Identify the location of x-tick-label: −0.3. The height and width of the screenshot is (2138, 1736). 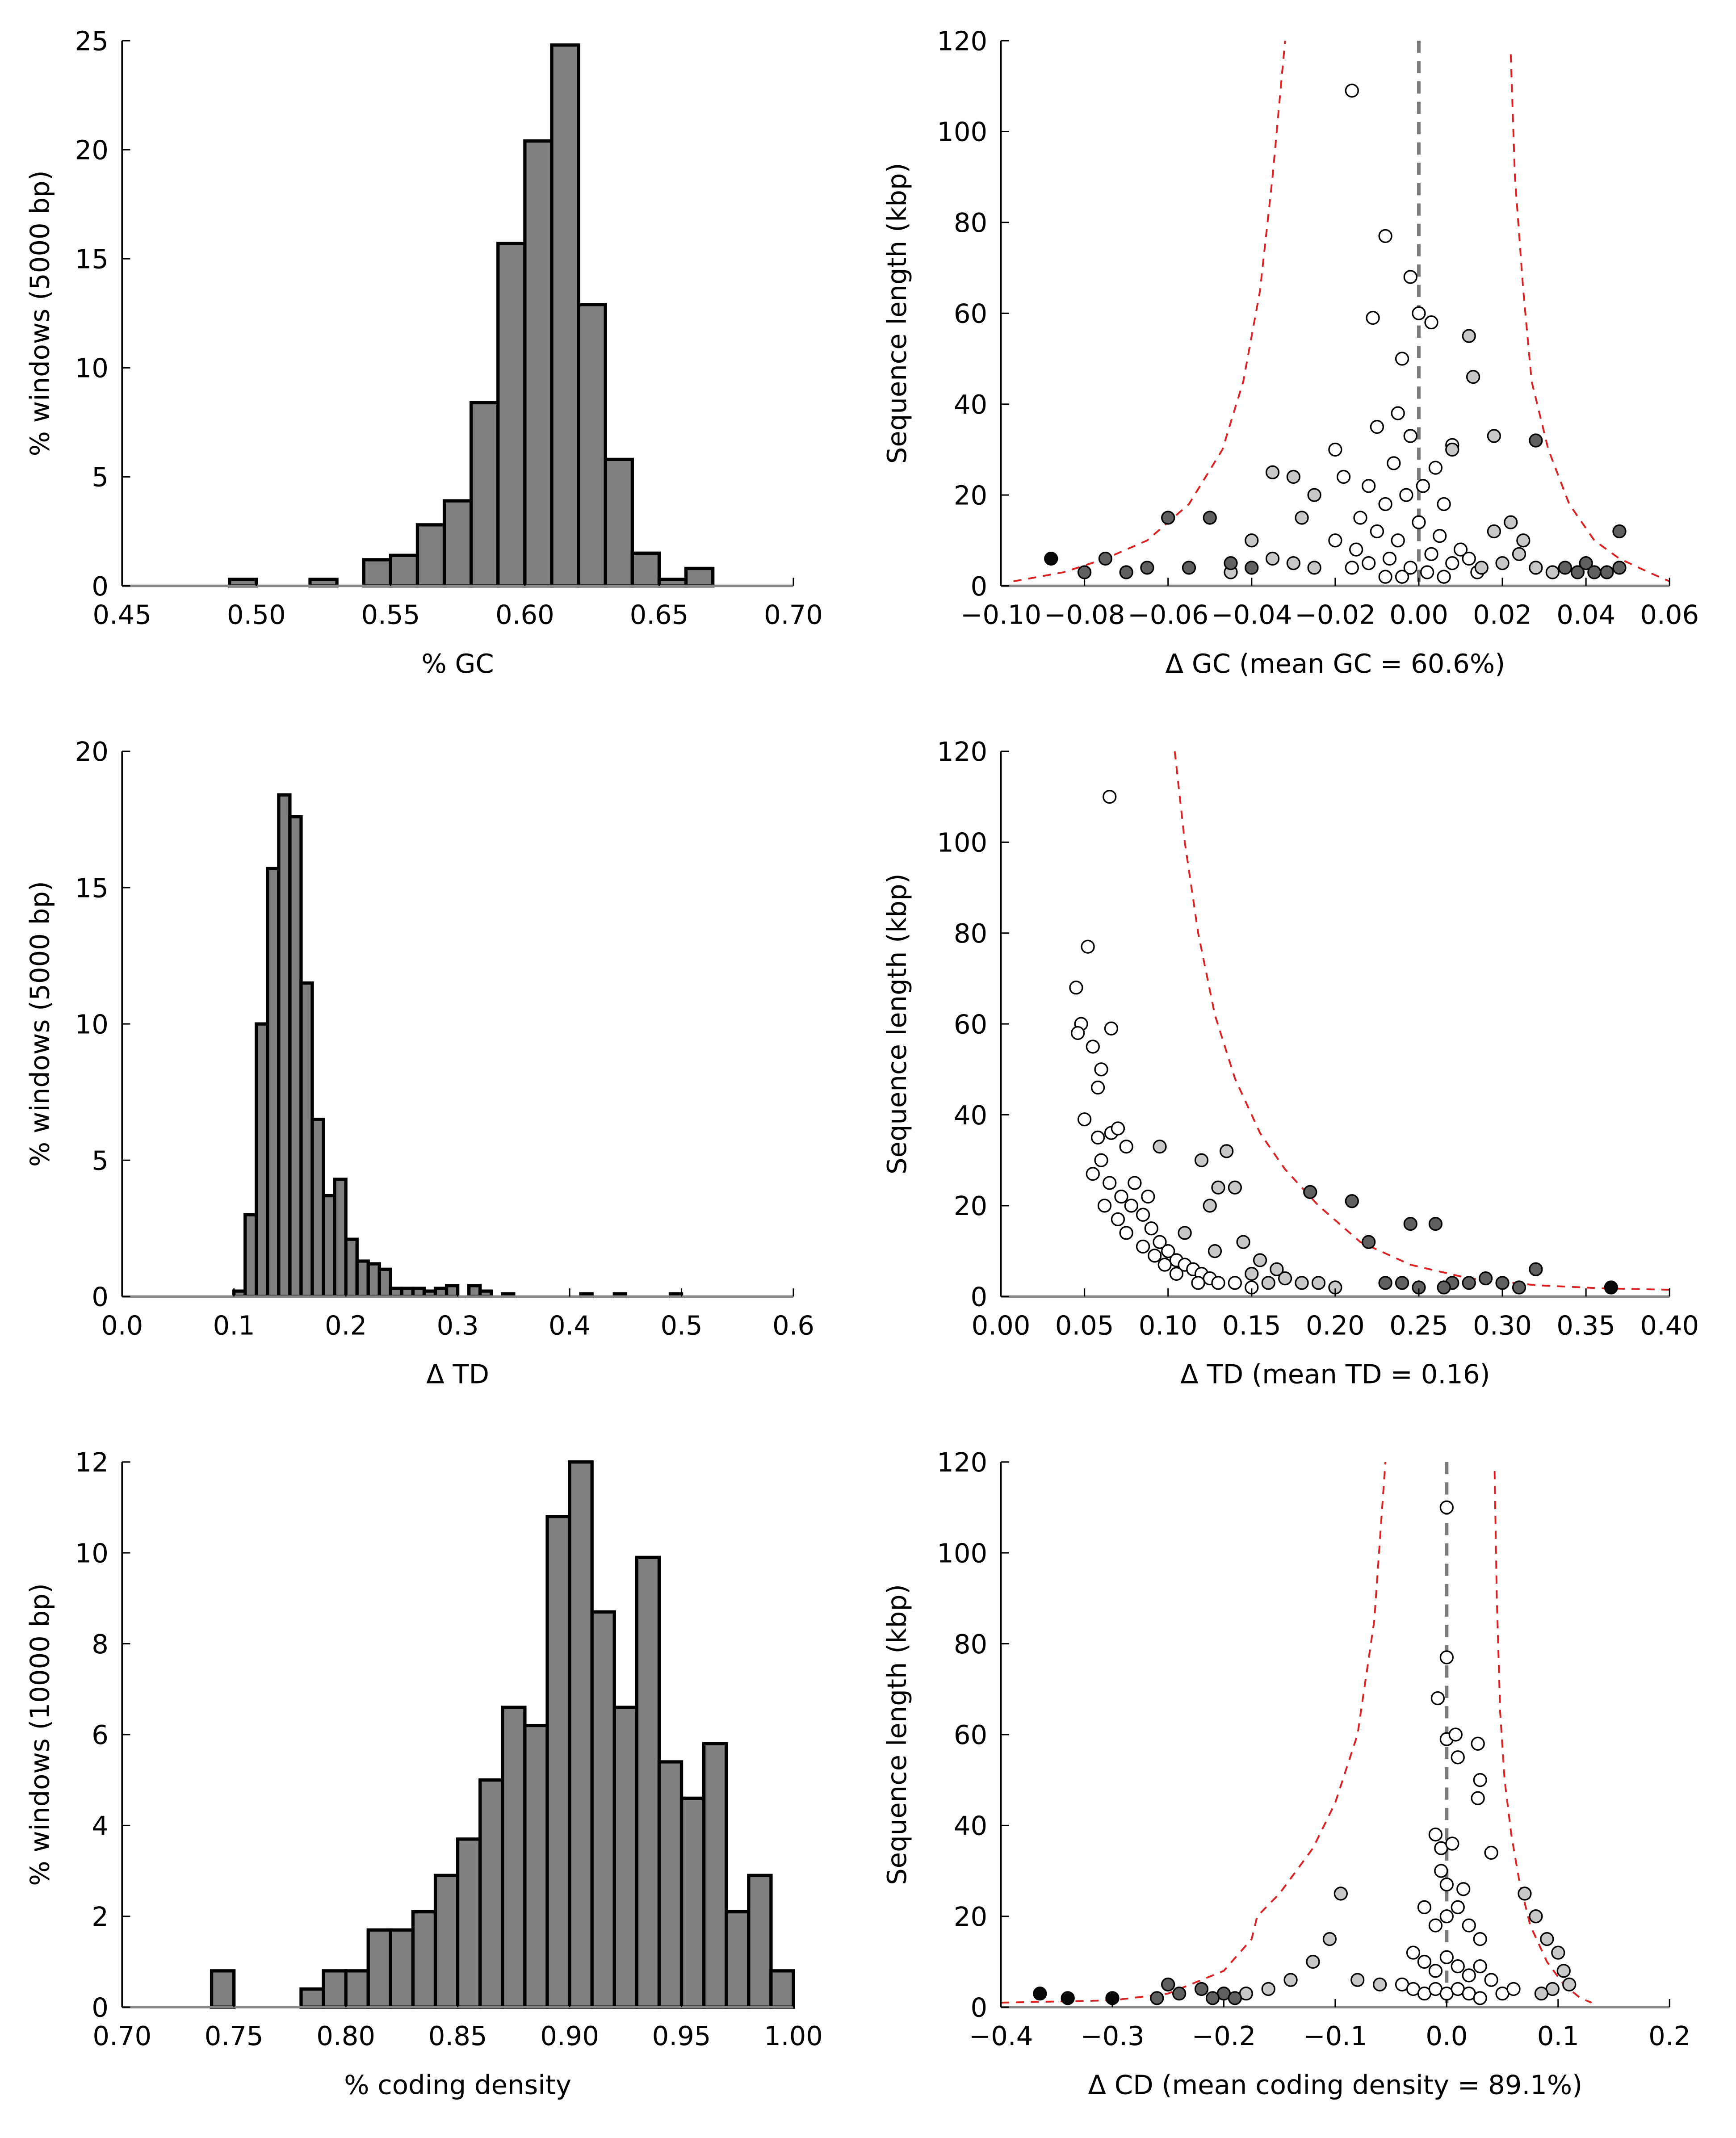
(1112, 2036).